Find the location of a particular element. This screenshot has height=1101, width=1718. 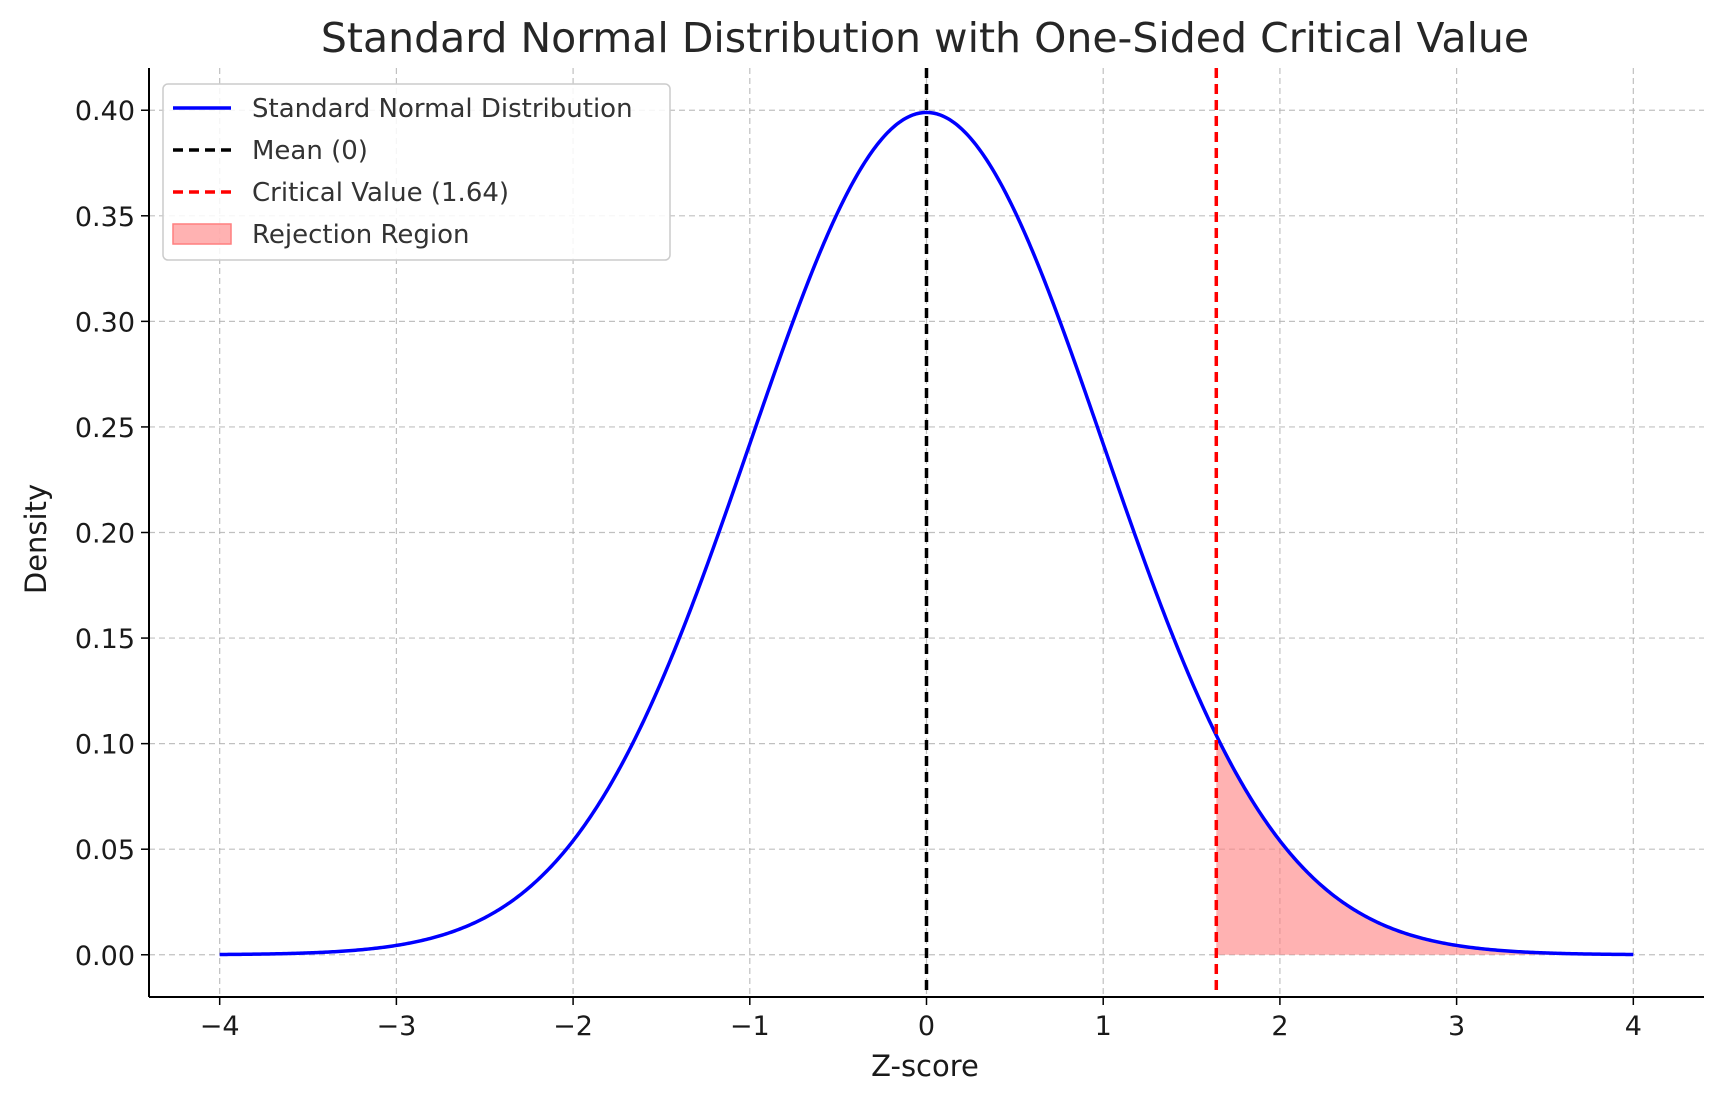

rejection-region-area is located at coordinates (1425, 845).